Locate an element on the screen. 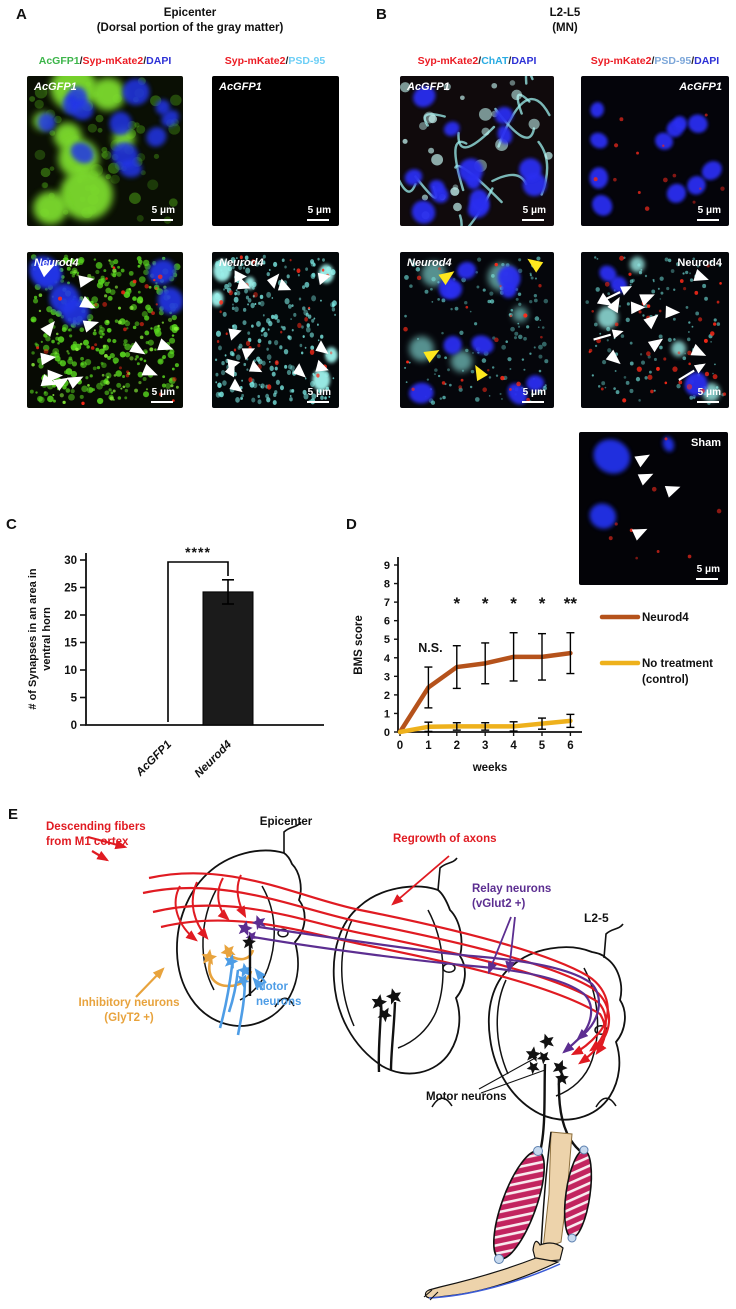 The image size is (736, 1309). inhibitory-pointer-arrow is located at coordinates (150, 982).